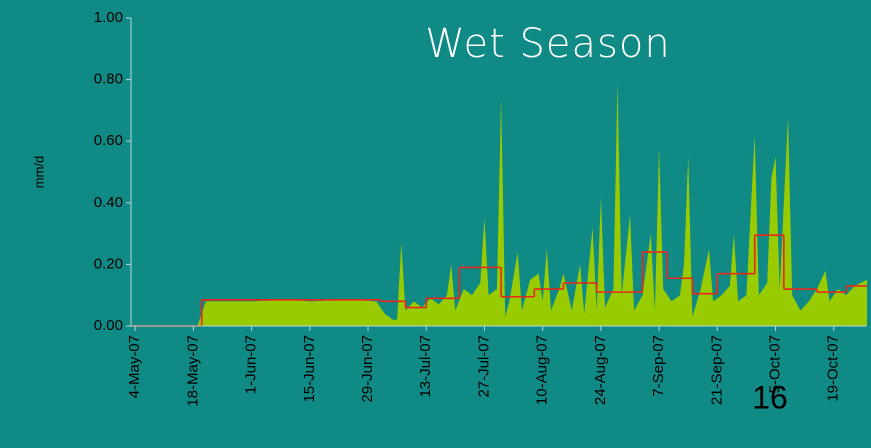  Describe the element at coordinates (108, 79) in the screenshot. I see `y-tick-label: 0.80` at that location.